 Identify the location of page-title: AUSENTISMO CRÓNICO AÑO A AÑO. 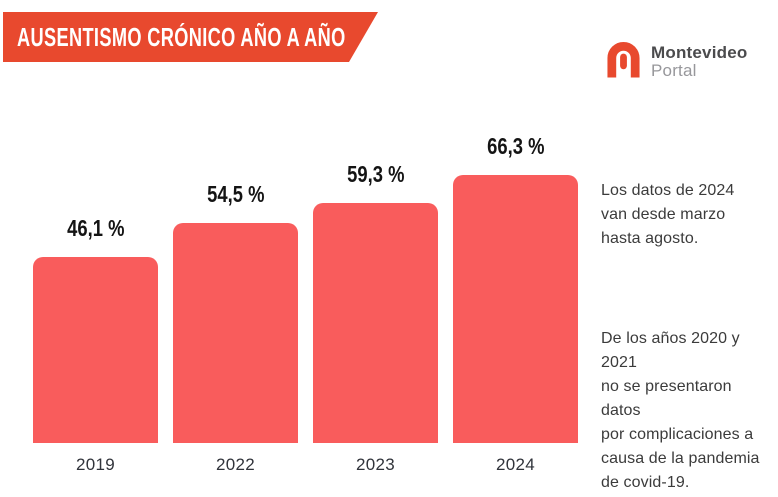
(181, 36).